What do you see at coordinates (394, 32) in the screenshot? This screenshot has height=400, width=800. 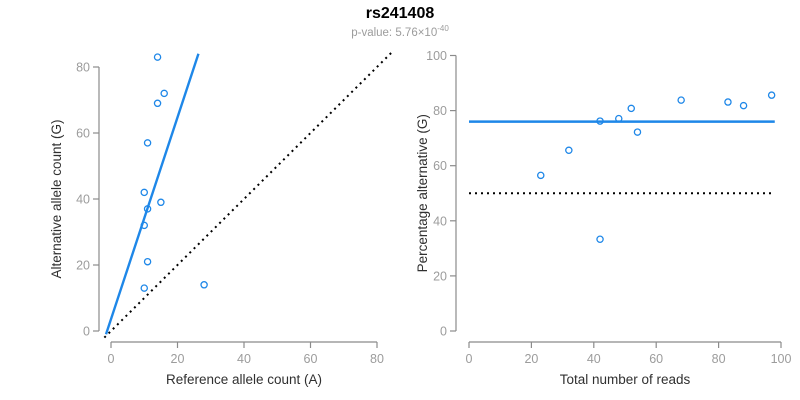 I see `p-value-text: p-value: 5.76×10` at bounding box center [394, 32].